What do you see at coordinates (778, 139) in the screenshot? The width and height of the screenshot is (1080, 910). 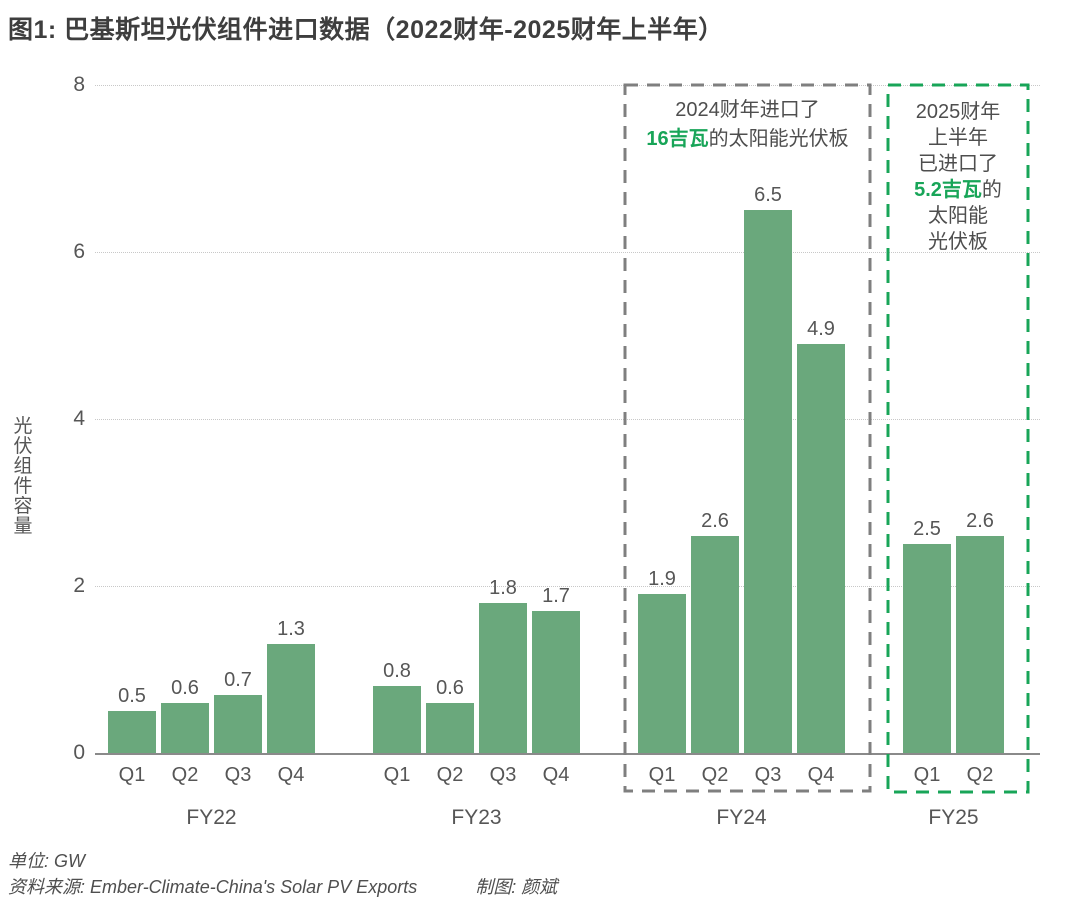 I see `annotation-text: 的太阳能光伏板` at bounding box center [778, 139].